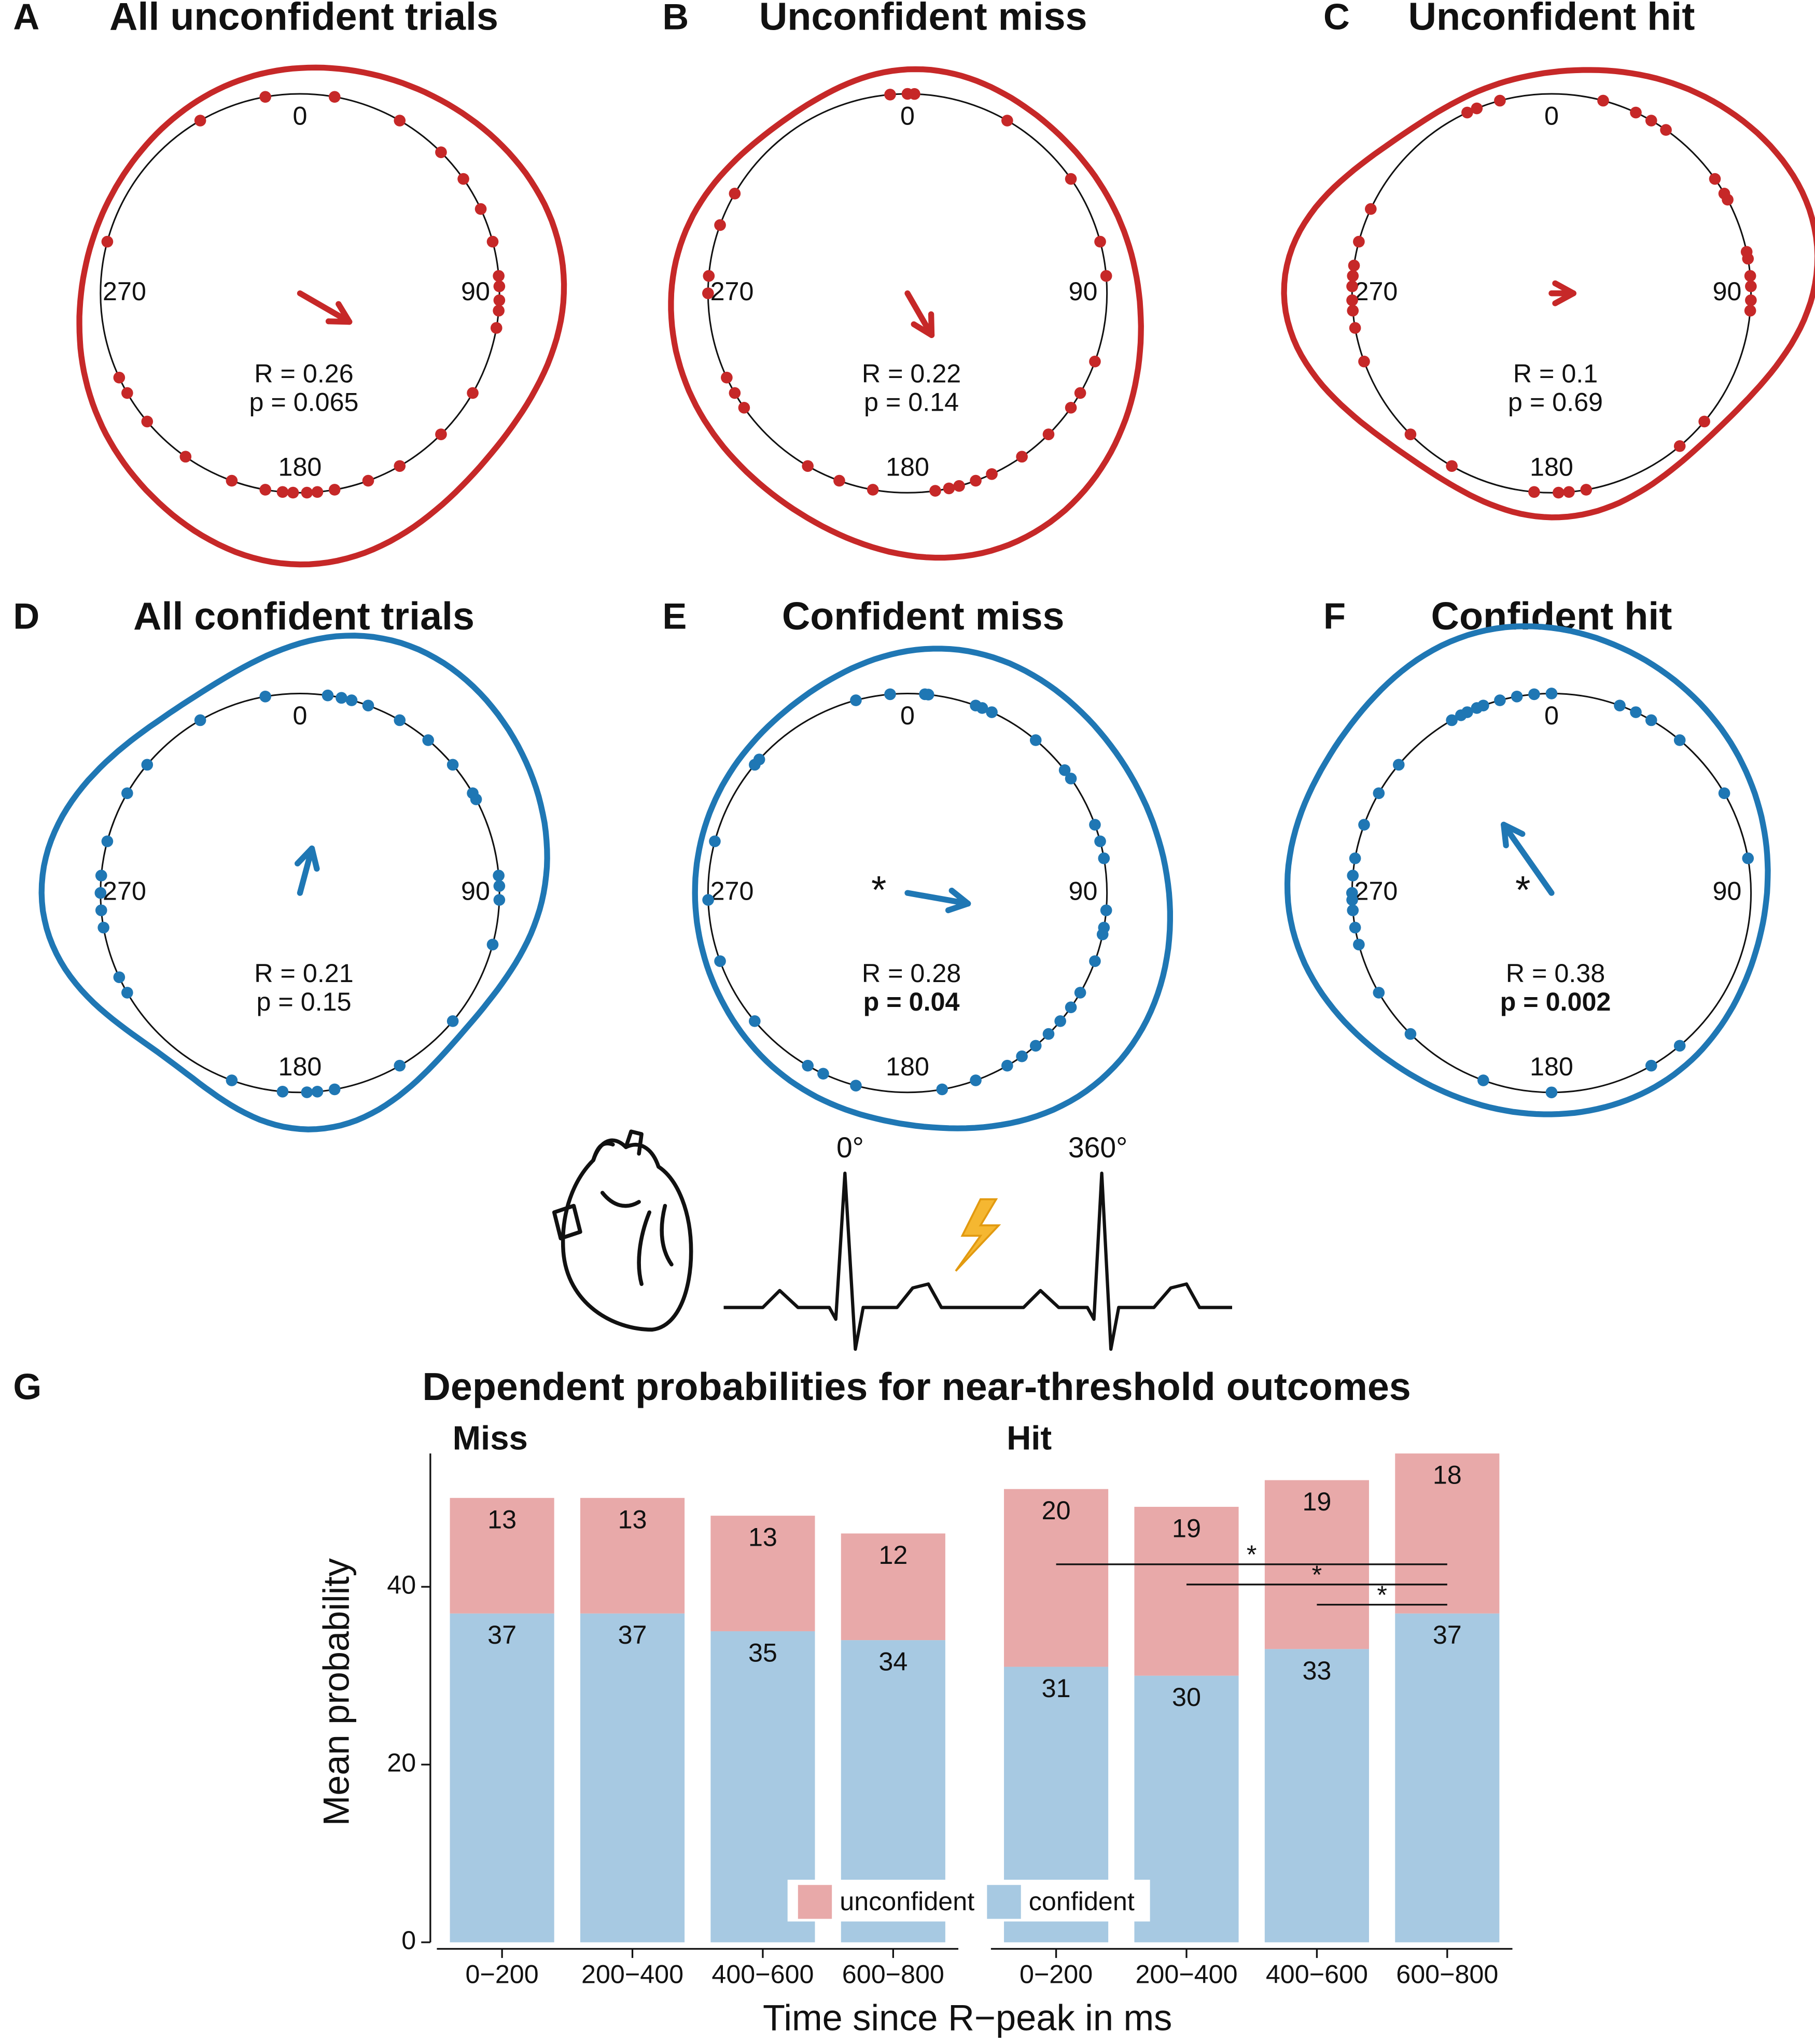 Image resolution: width=1815 pixels, height=2044 pixels. Describe the element at coordinates (307, 858) in the screenshot. I see `arrow-head` at that location.